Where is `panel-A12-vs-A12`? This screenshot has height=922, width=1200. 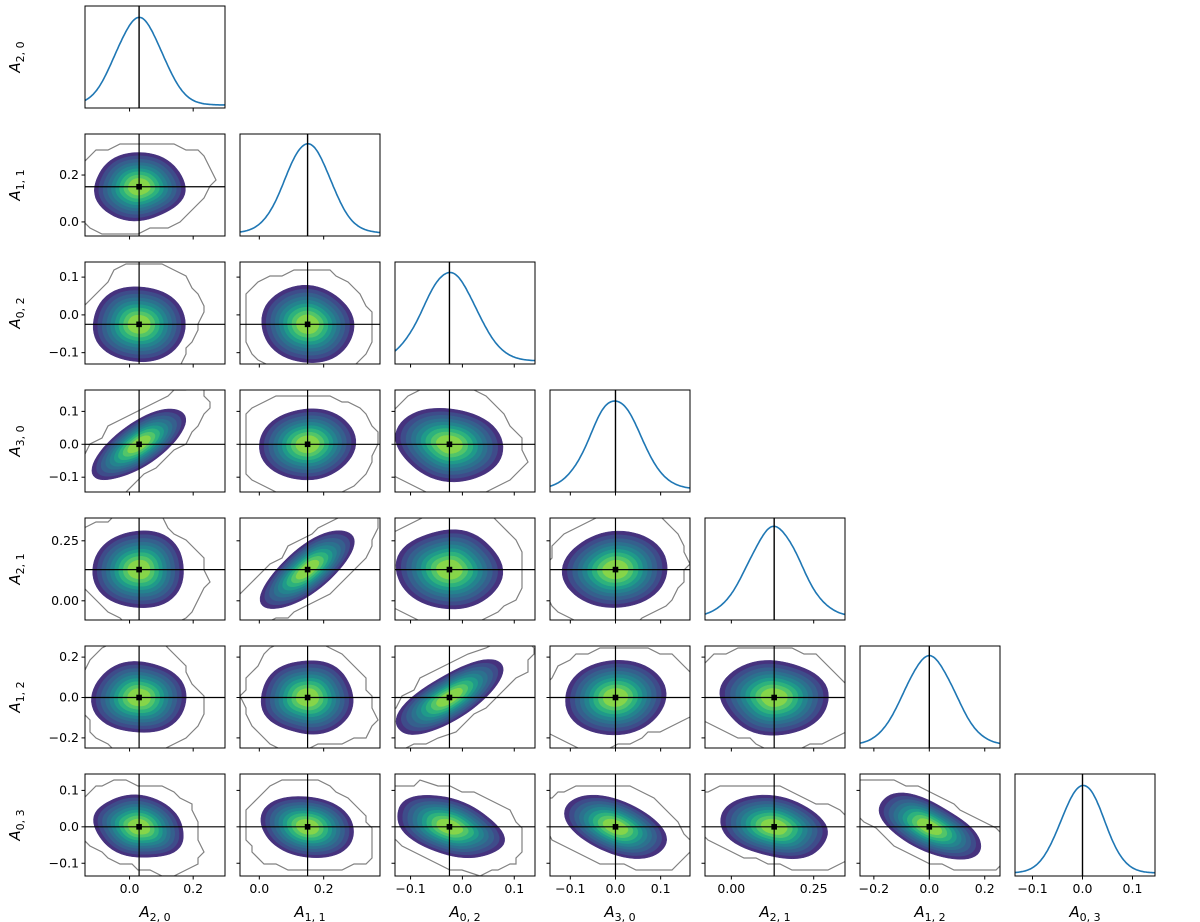 panel-A12-vs-A12 is located at coordinates (930, 698).